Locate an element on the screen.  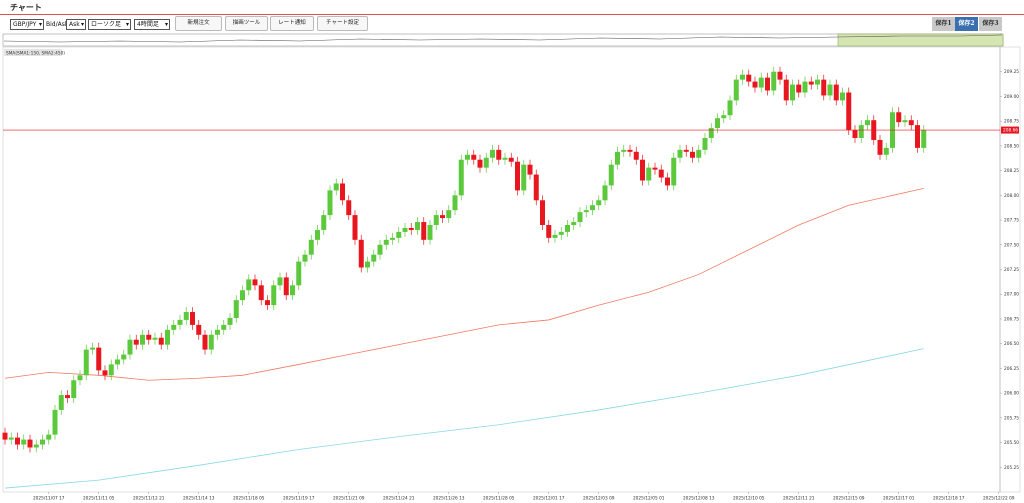
y-tick-label: 205.75 is located at coordinates (1011, 418).